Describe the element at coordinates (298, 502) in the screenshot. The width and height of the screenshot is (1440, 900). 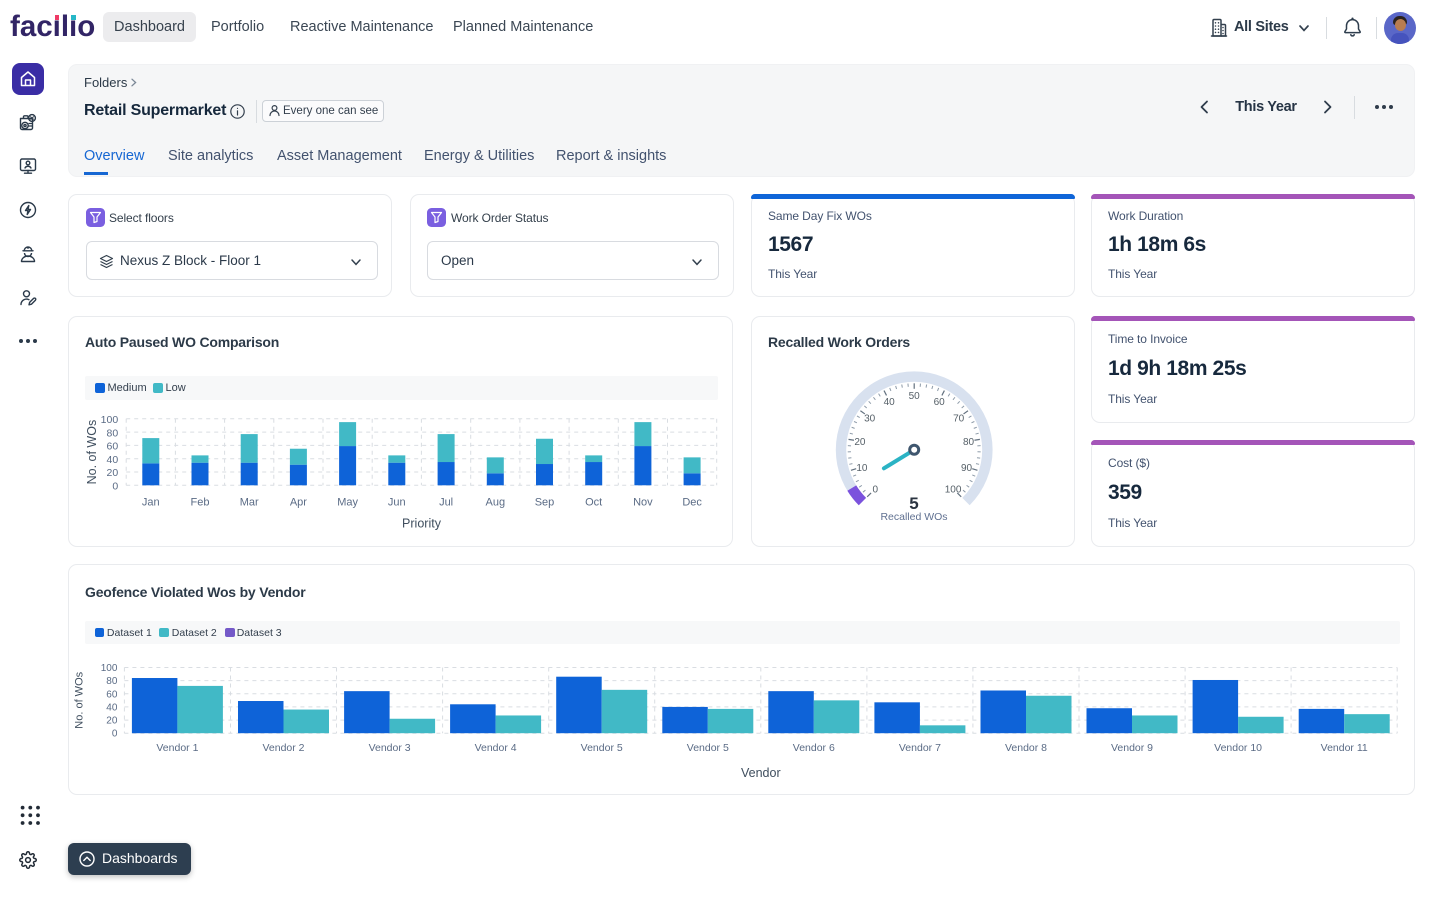
I see `svg-text: Apr` at that location.